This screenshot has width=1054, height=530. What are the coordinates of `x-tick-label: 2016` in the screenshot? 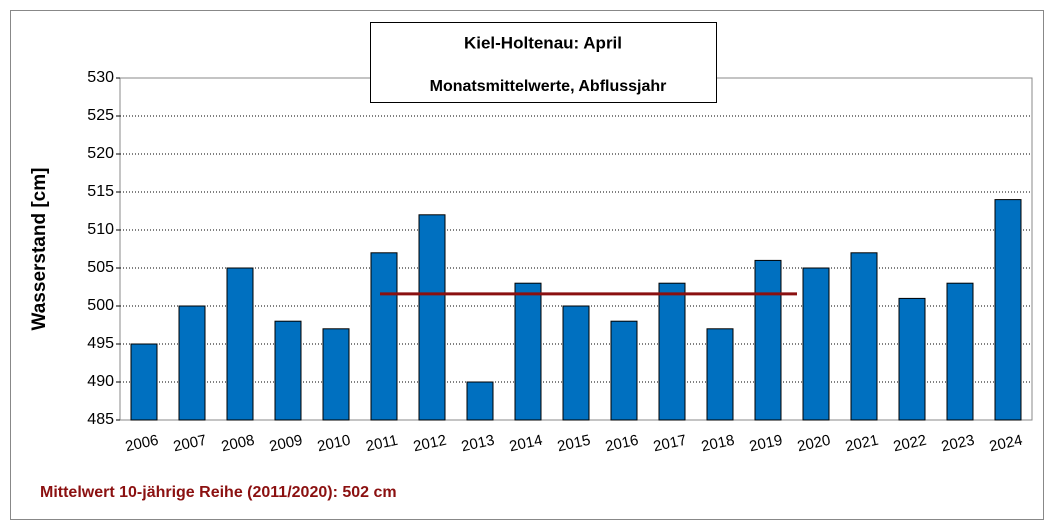 It's located at (622, 444).